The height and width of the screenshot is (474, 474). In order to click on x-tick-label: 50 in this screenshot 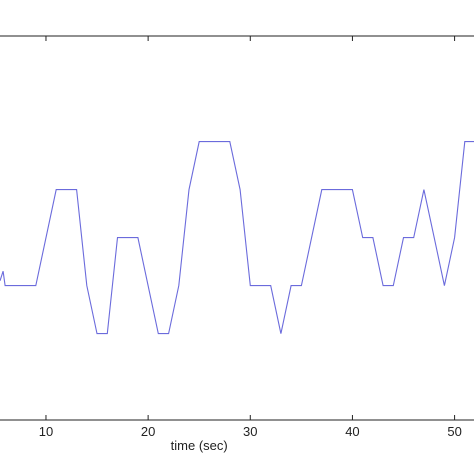, I will do `click(454, 431)`.